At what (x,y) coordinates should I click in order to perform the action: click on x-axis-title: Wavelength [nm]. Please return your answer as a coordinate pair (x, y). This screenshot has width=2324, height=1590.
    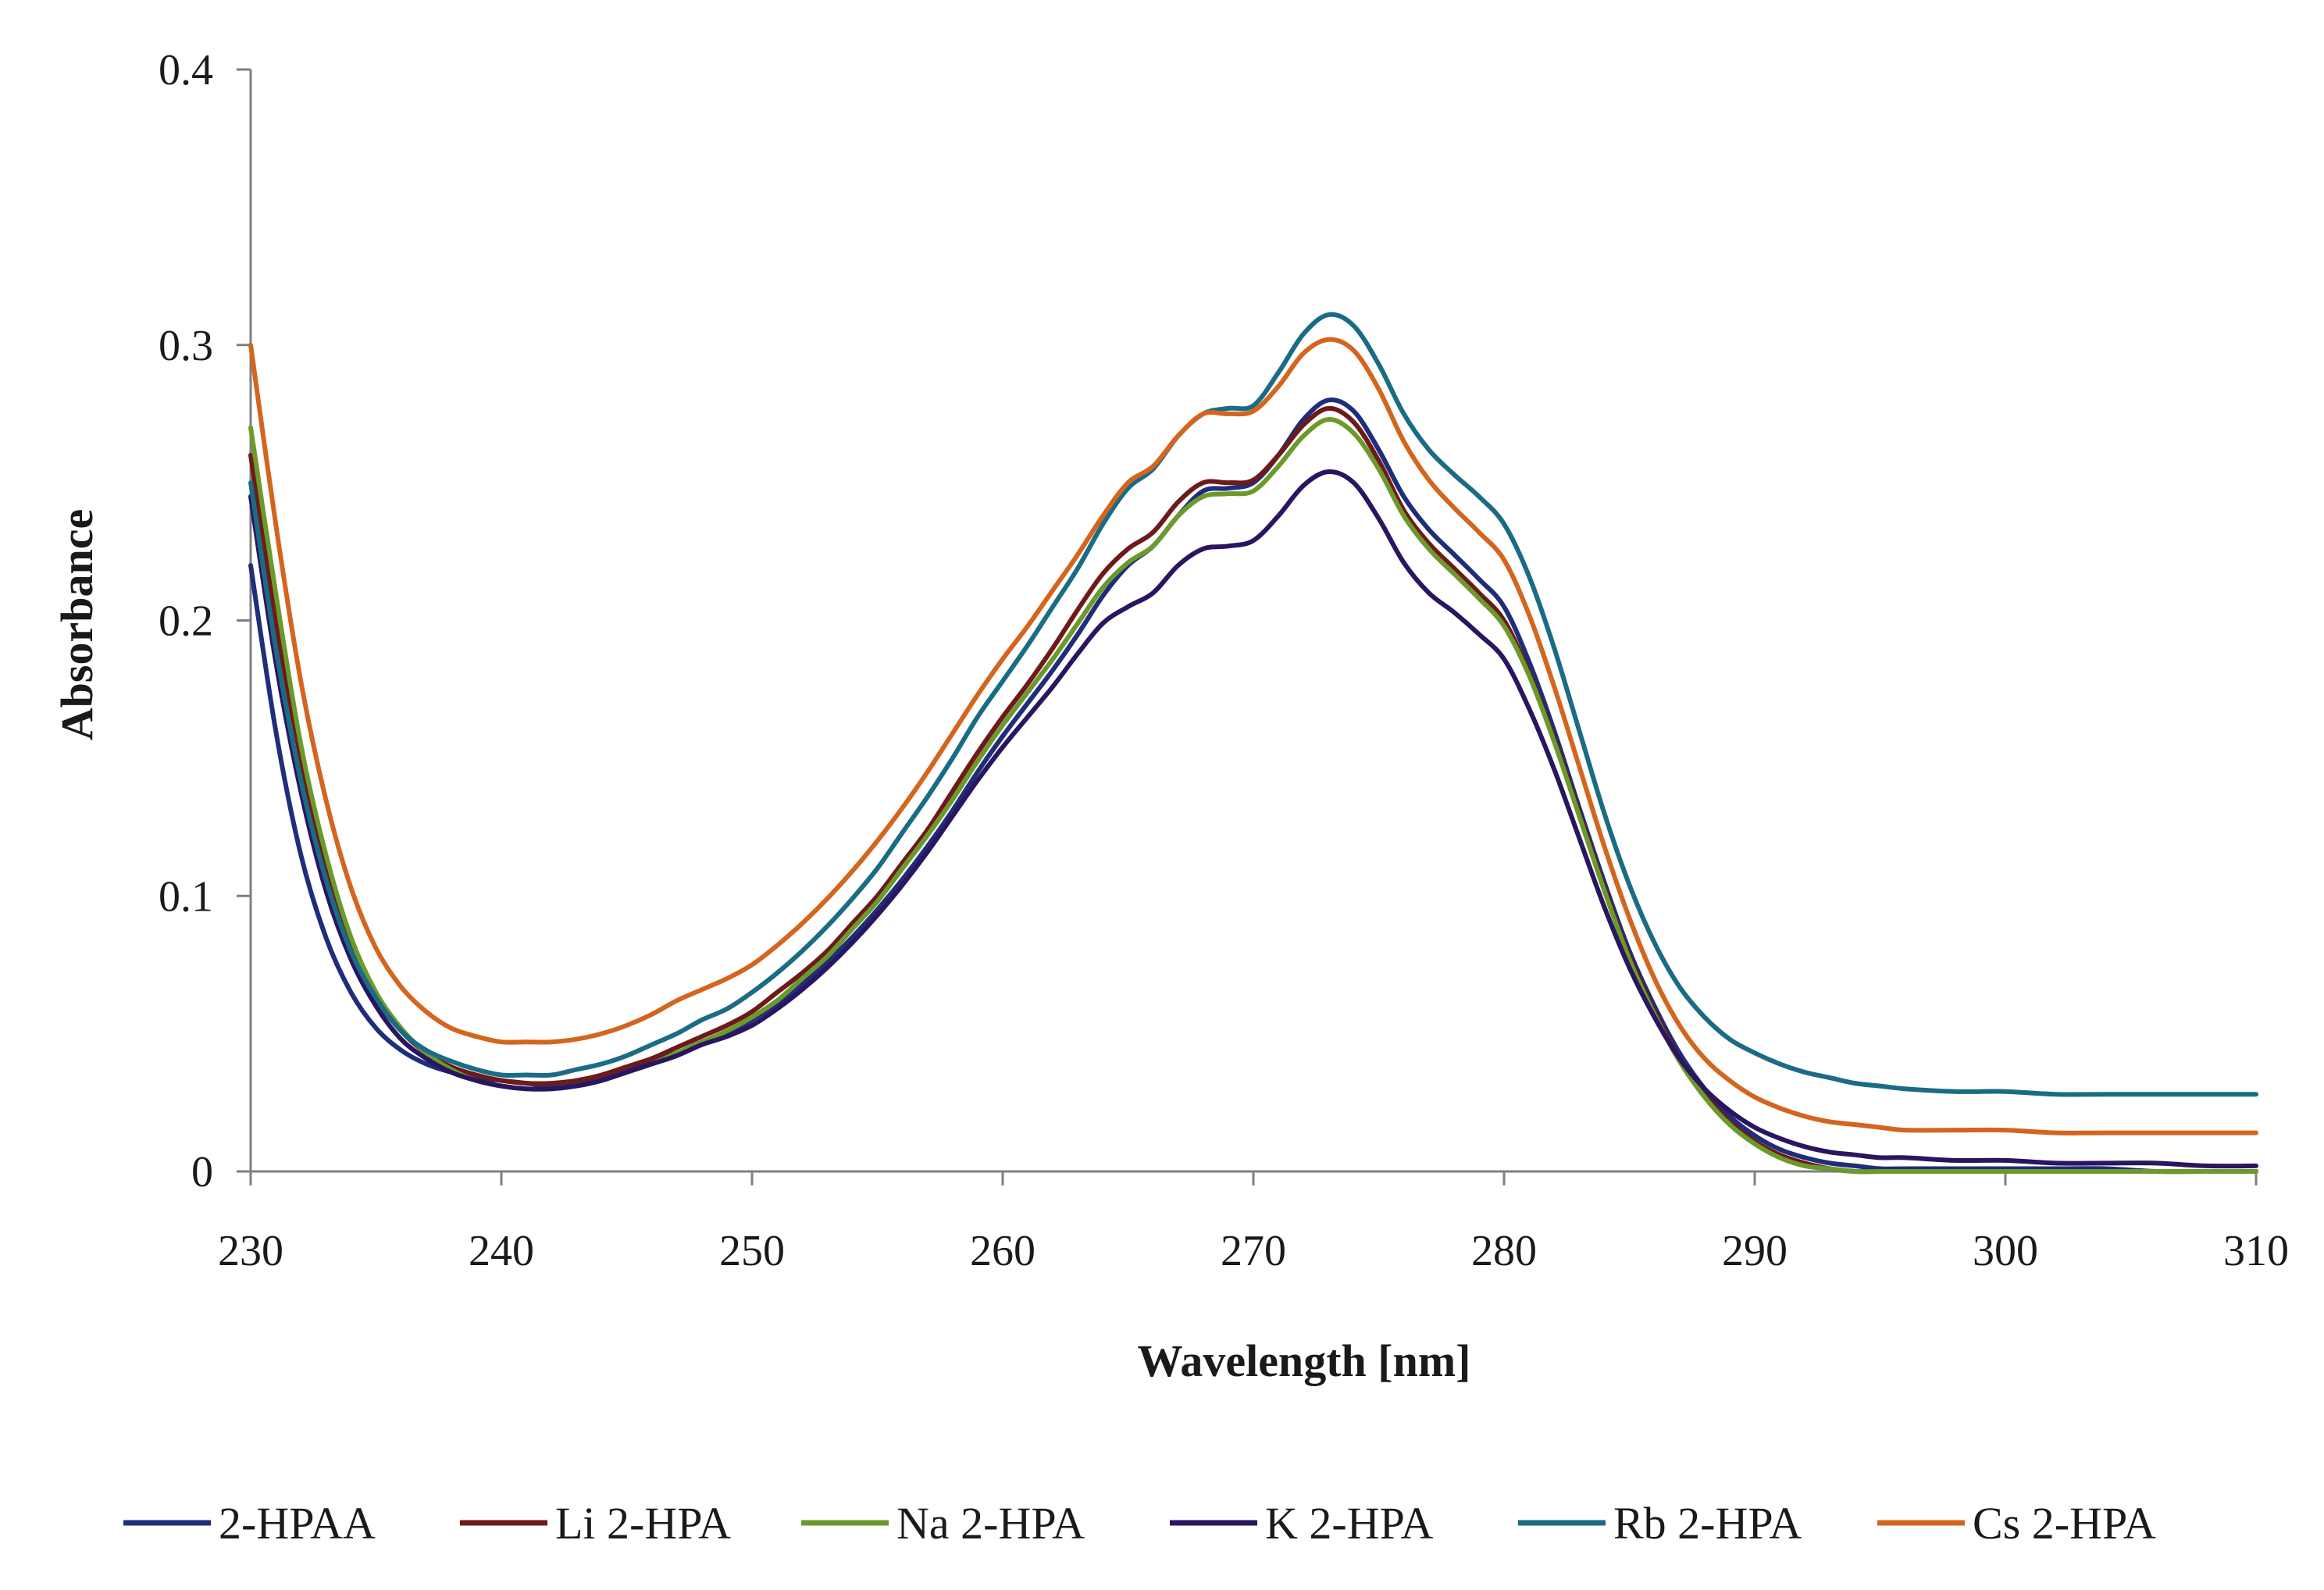
    Looking at the image, I should click on (1304, 1360).